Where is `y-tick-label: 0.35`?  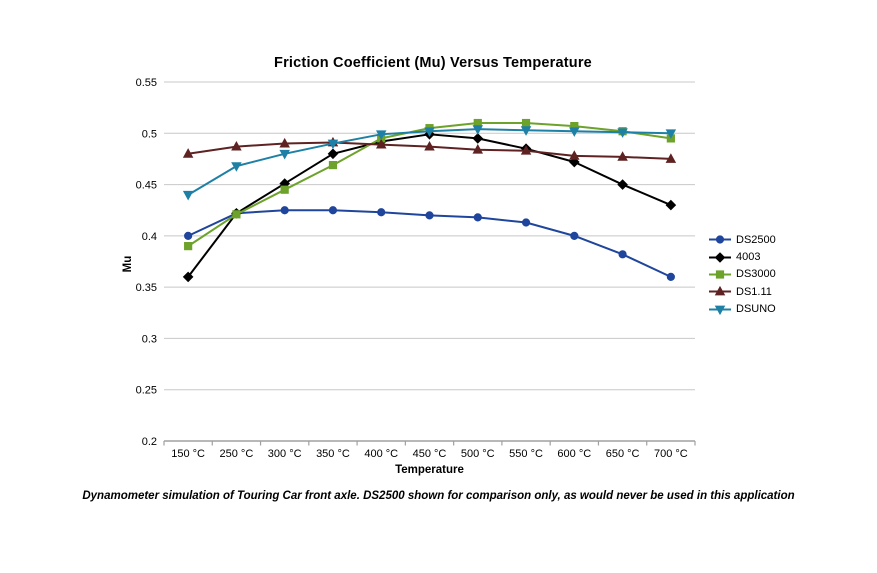
y-tick-label: 0.35 is located at coordinates (146, 288).